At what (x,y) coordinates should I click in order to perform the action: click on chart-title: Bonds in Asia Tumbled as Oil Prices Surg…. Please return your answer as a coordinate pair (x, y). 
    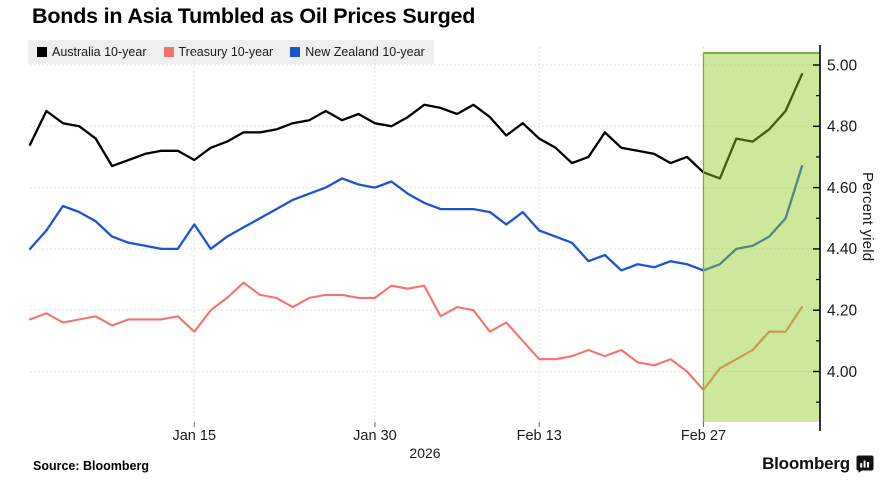
    Looking at the image, I should click on (254, 16).